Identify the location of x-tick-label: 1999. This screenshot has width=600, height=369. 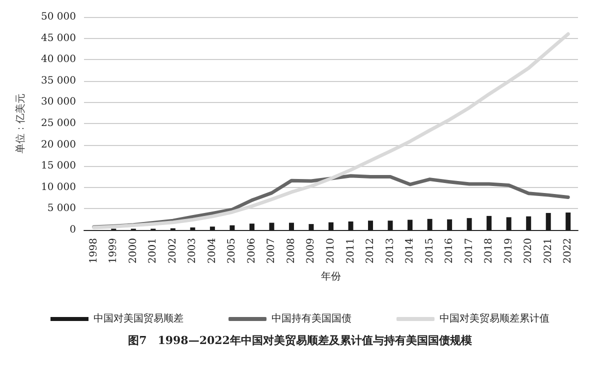
(114, 251).